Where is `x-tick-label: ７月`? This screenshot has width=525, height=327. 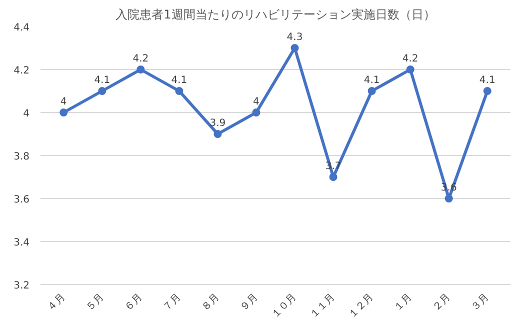 x-tick-label: ７月 is located at coordinates (172, 303).